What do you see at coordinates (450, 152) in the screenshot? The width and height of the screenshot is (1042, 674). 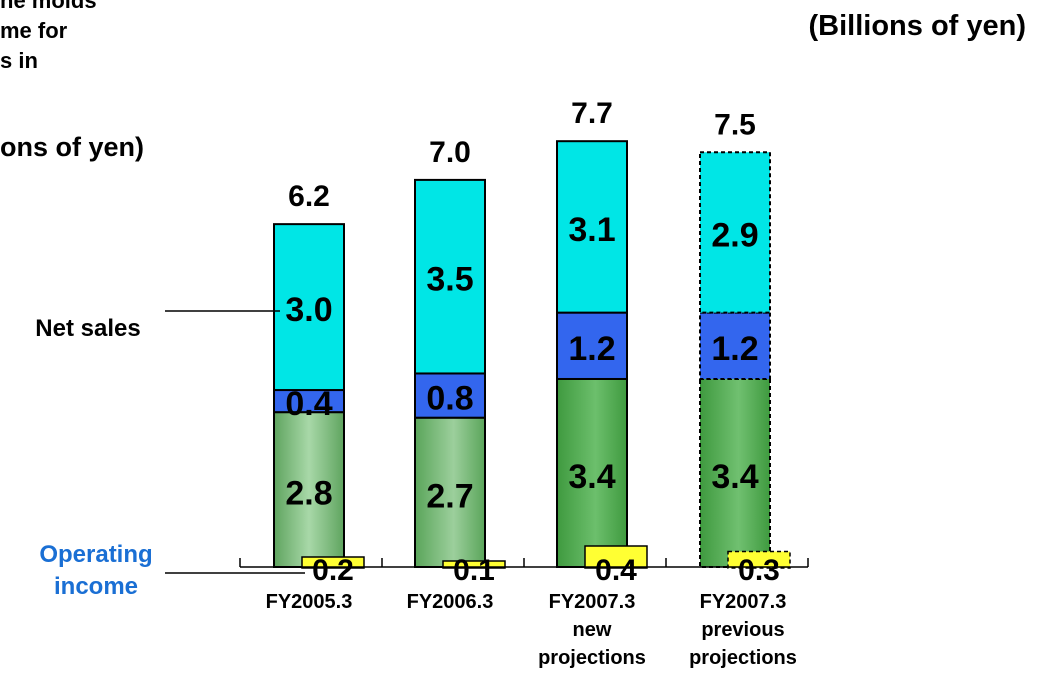 I see `total-value-label: 7.0` at bounding box center [450, 152].